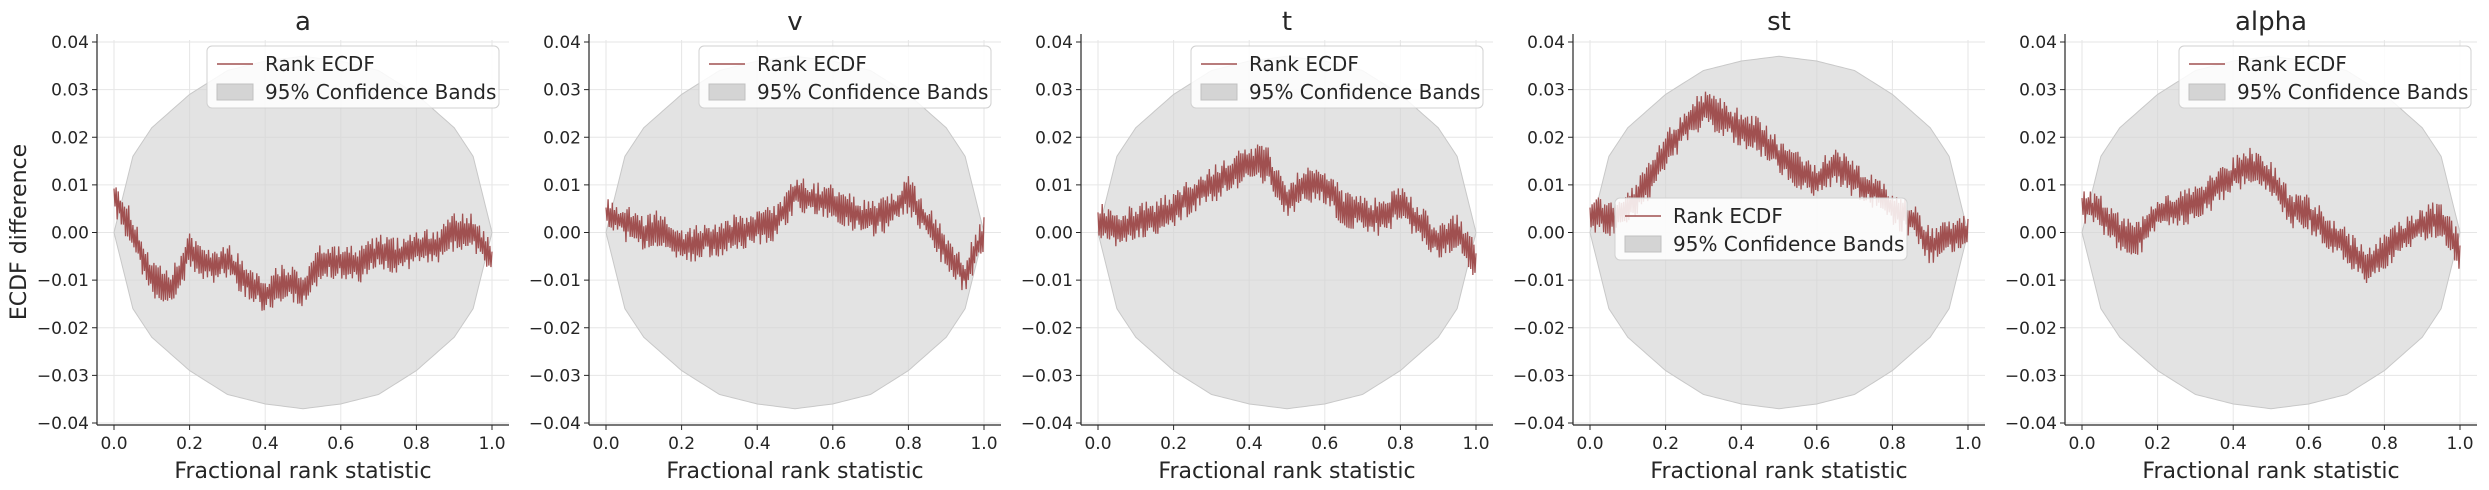 The width and height of the screenshot is (2489, 490). What do you see at coordinates (794, 22) in the screenshot?
I see `panel-title: v` at bounding box center [794, 22].